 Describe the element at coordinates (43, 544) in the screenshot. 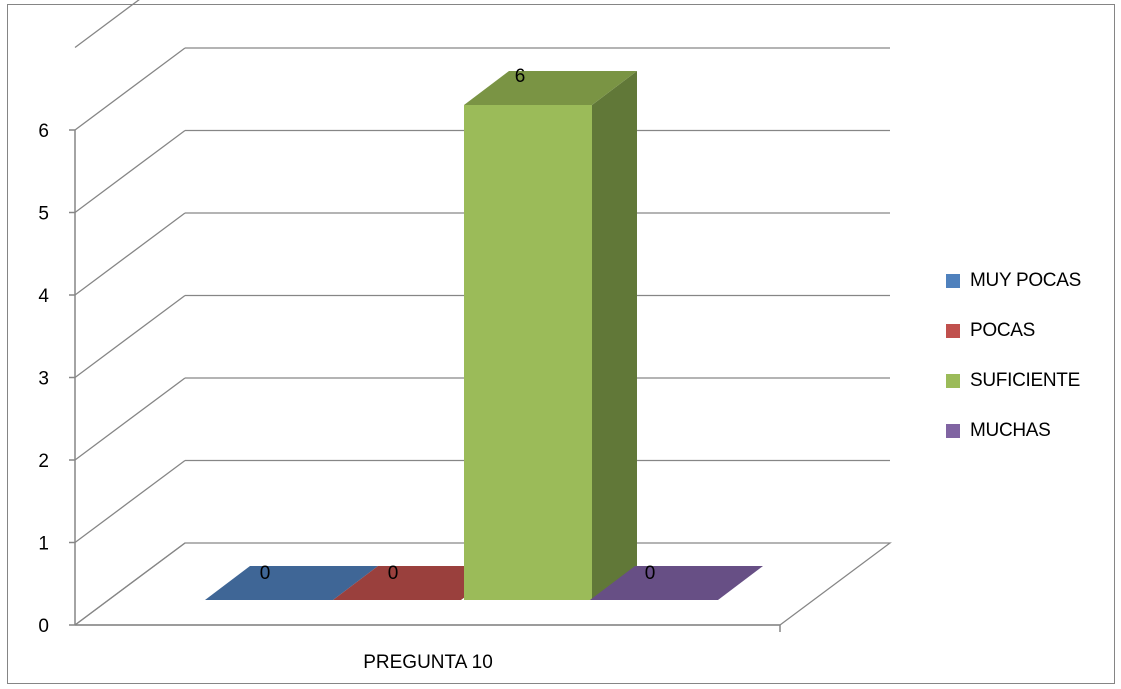

I see `y-tick-label: 1` at that location.